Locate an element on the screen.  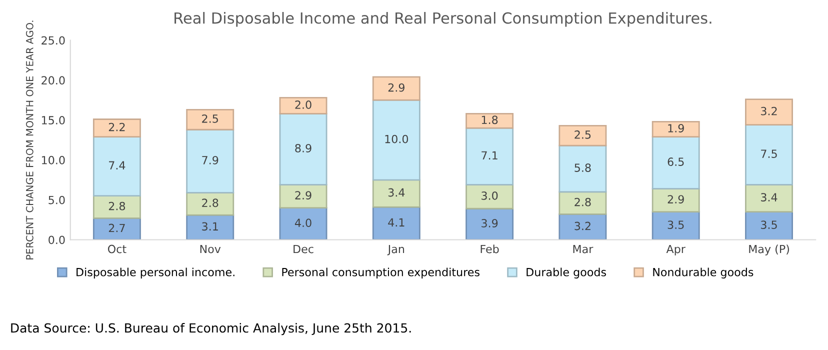
y-tick-label: 25.0 is located at coordinates (53, 40).